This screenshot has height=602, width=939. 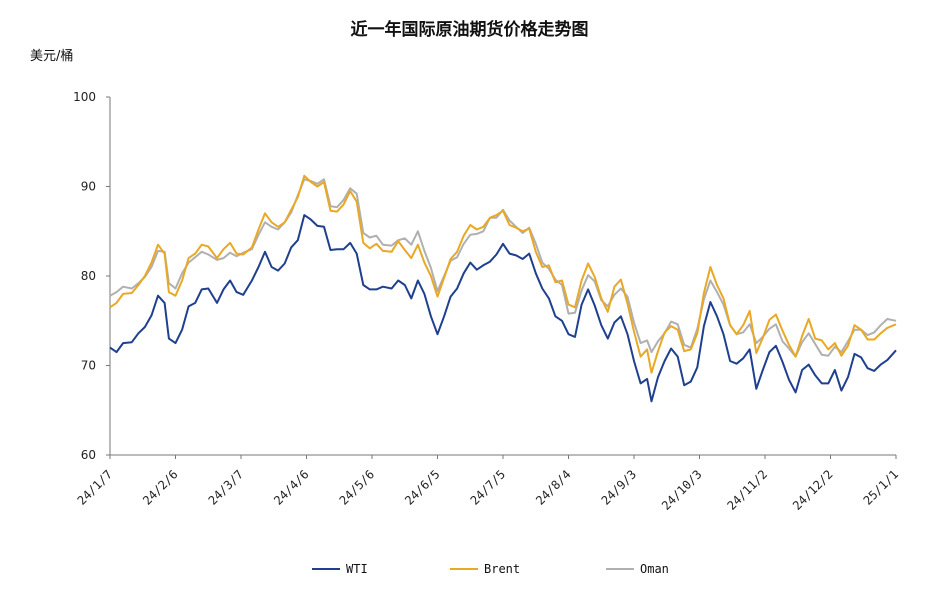 I want to click on x-tick-label: 24/11/2, so click(x=747, y=490).